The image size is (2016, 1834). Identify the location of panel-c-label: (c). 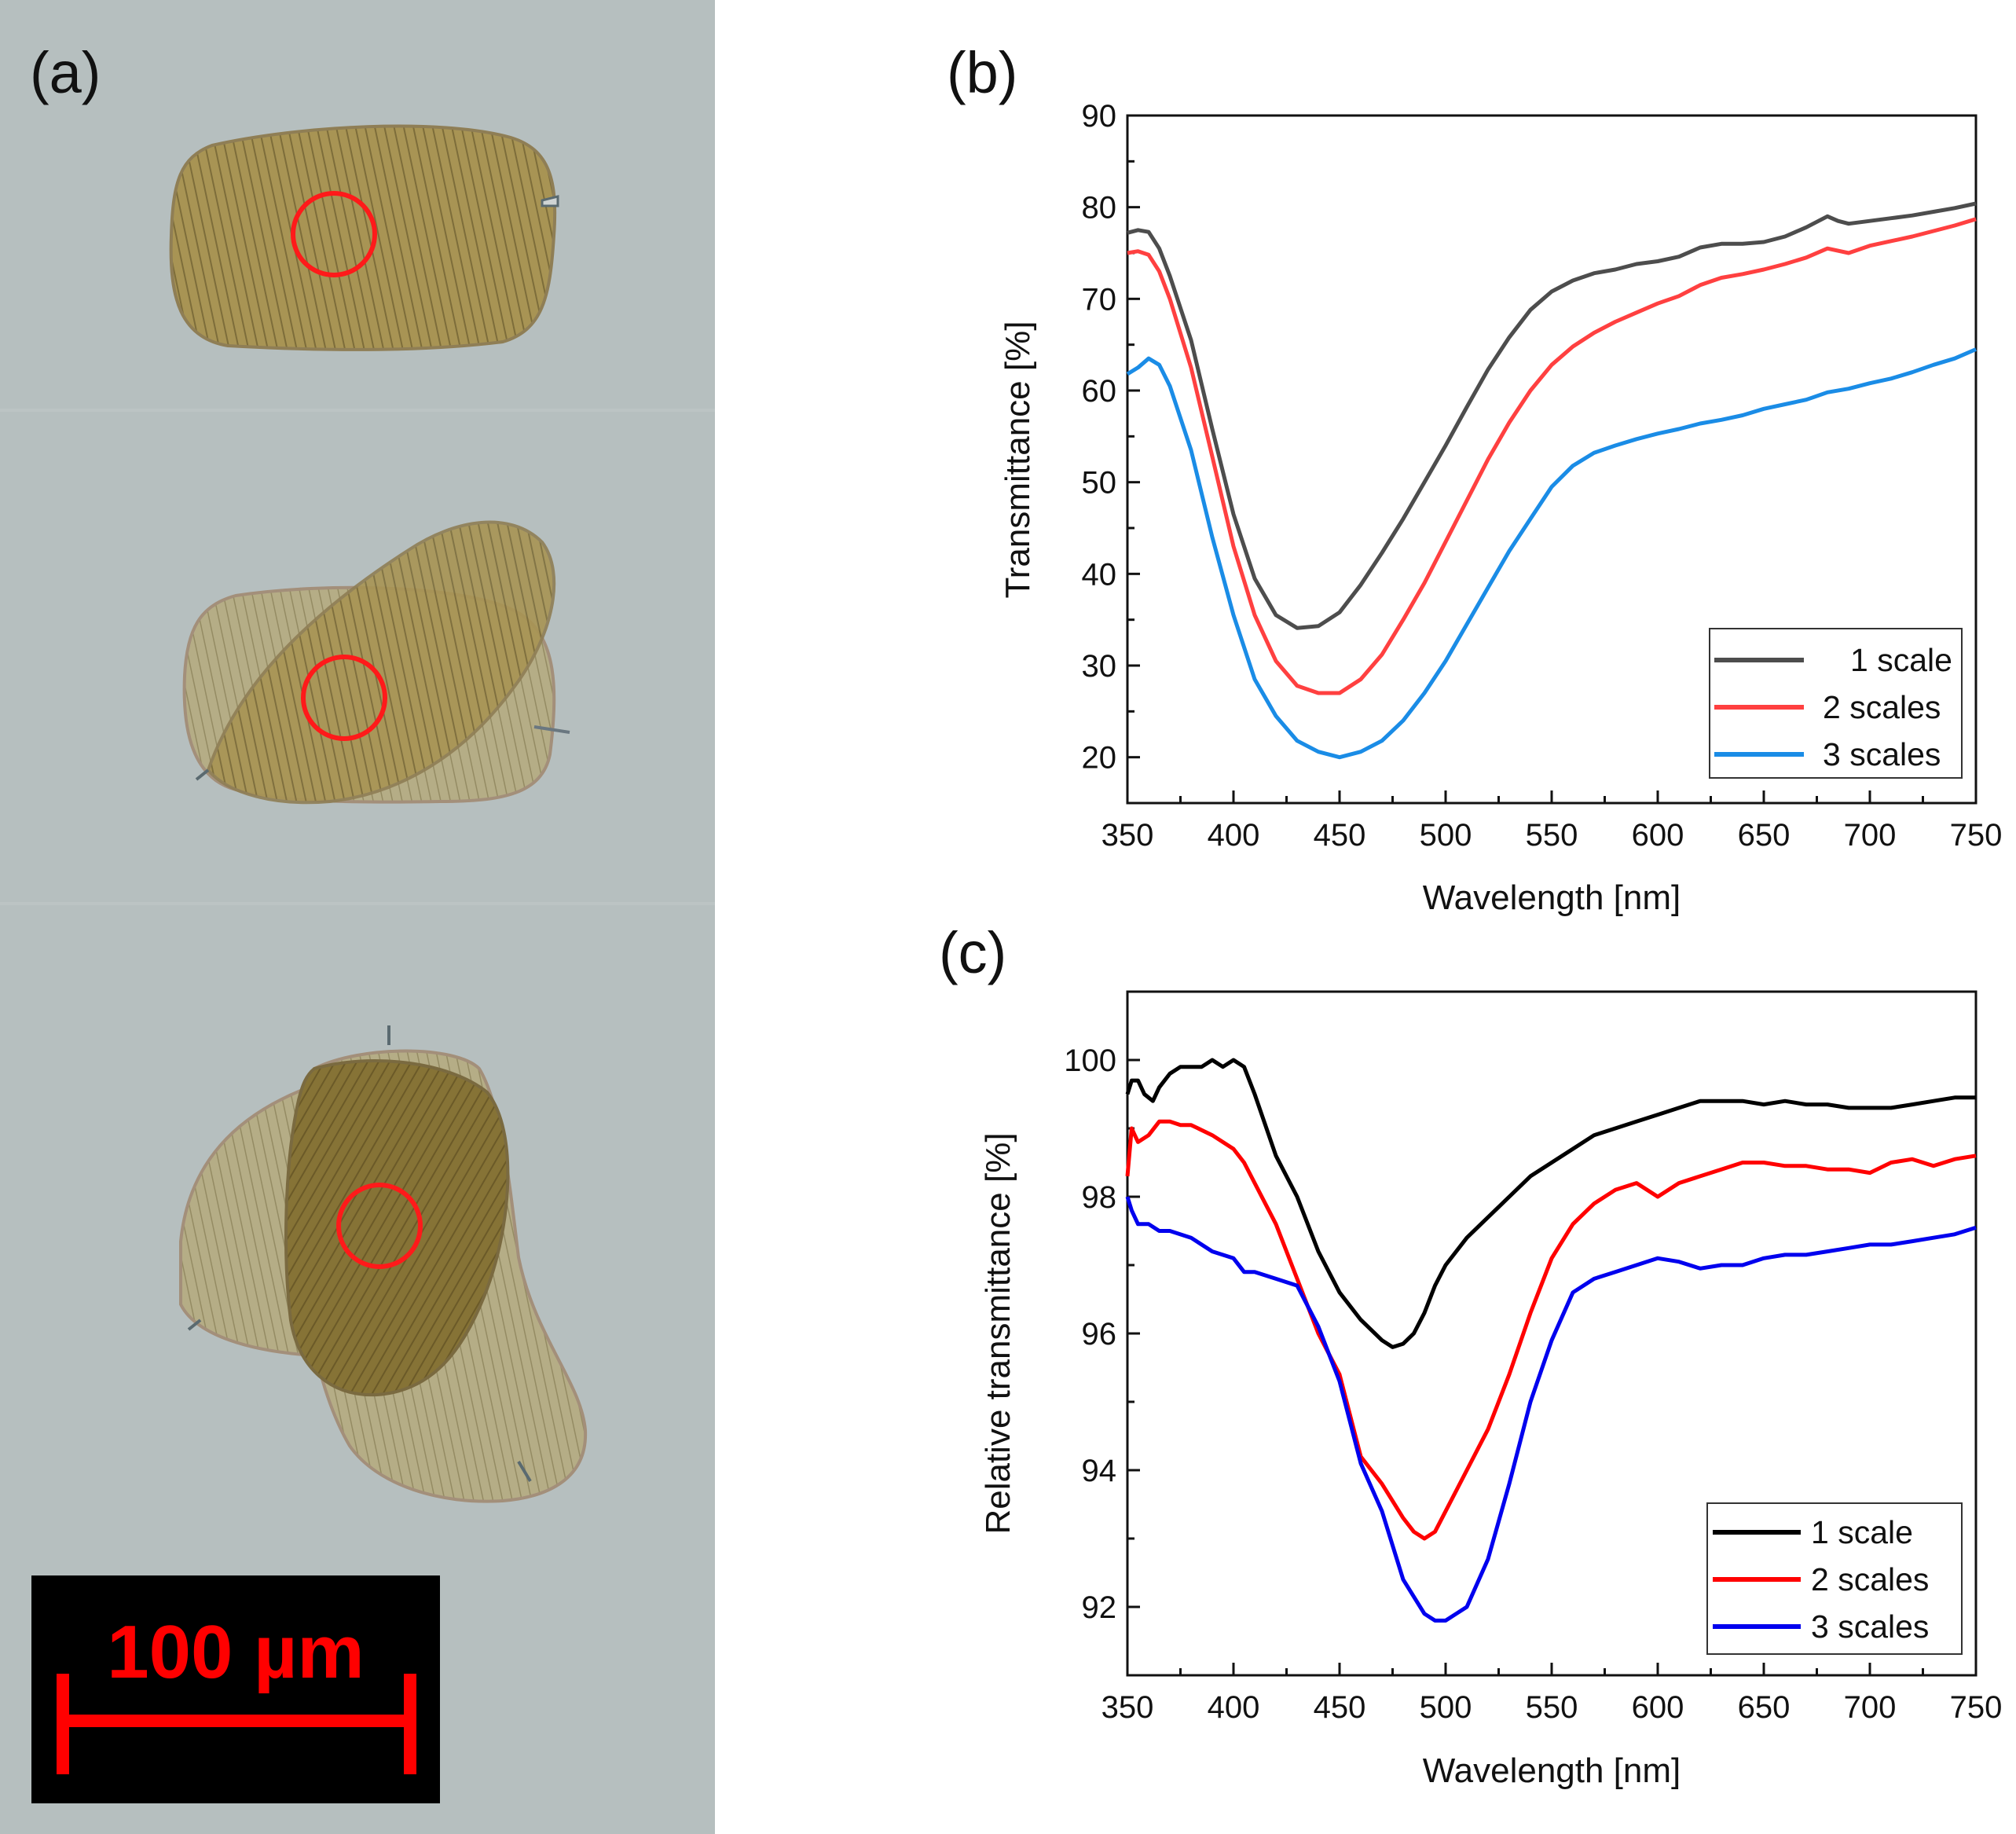
(972, 952).